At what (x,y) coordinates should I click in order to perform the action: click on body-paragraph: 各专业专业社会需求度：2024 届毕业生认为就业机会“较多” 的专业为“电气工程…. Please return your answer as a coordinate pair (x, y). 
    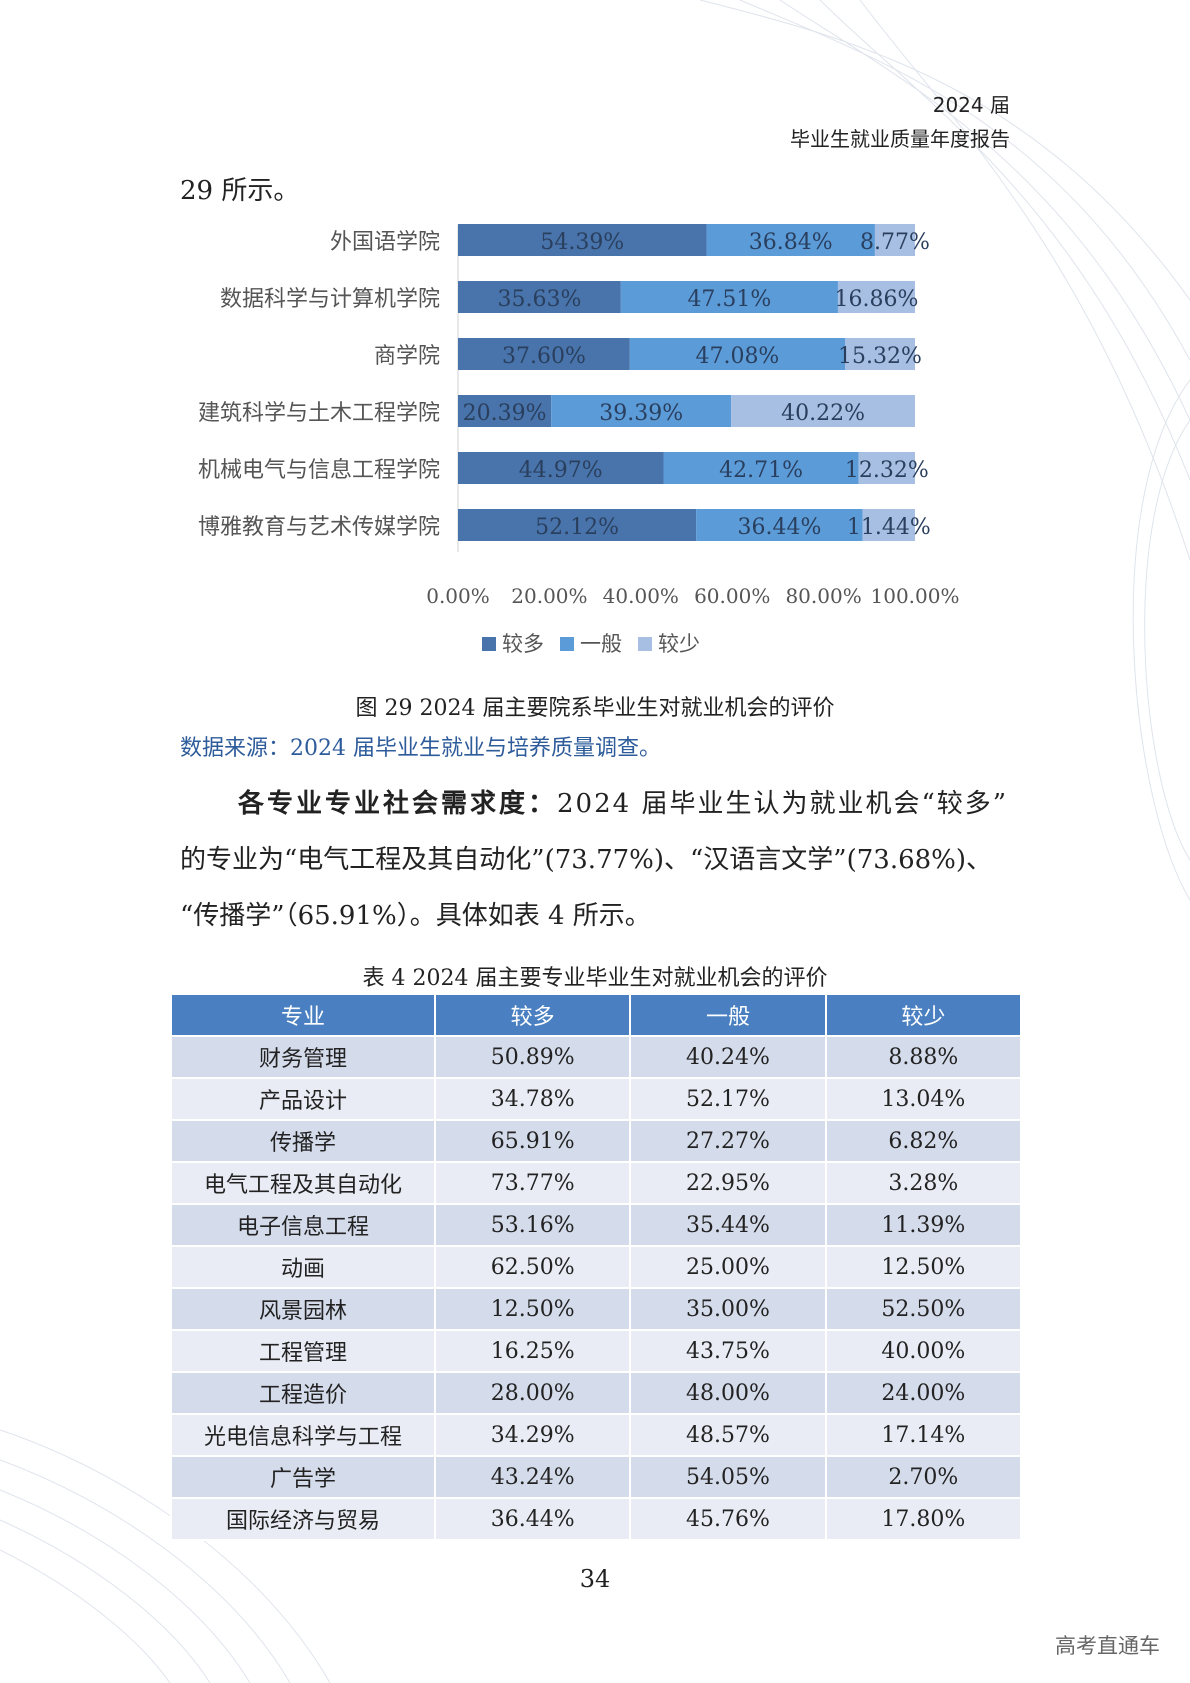
    Looking at the image, I should click on (596, 860).